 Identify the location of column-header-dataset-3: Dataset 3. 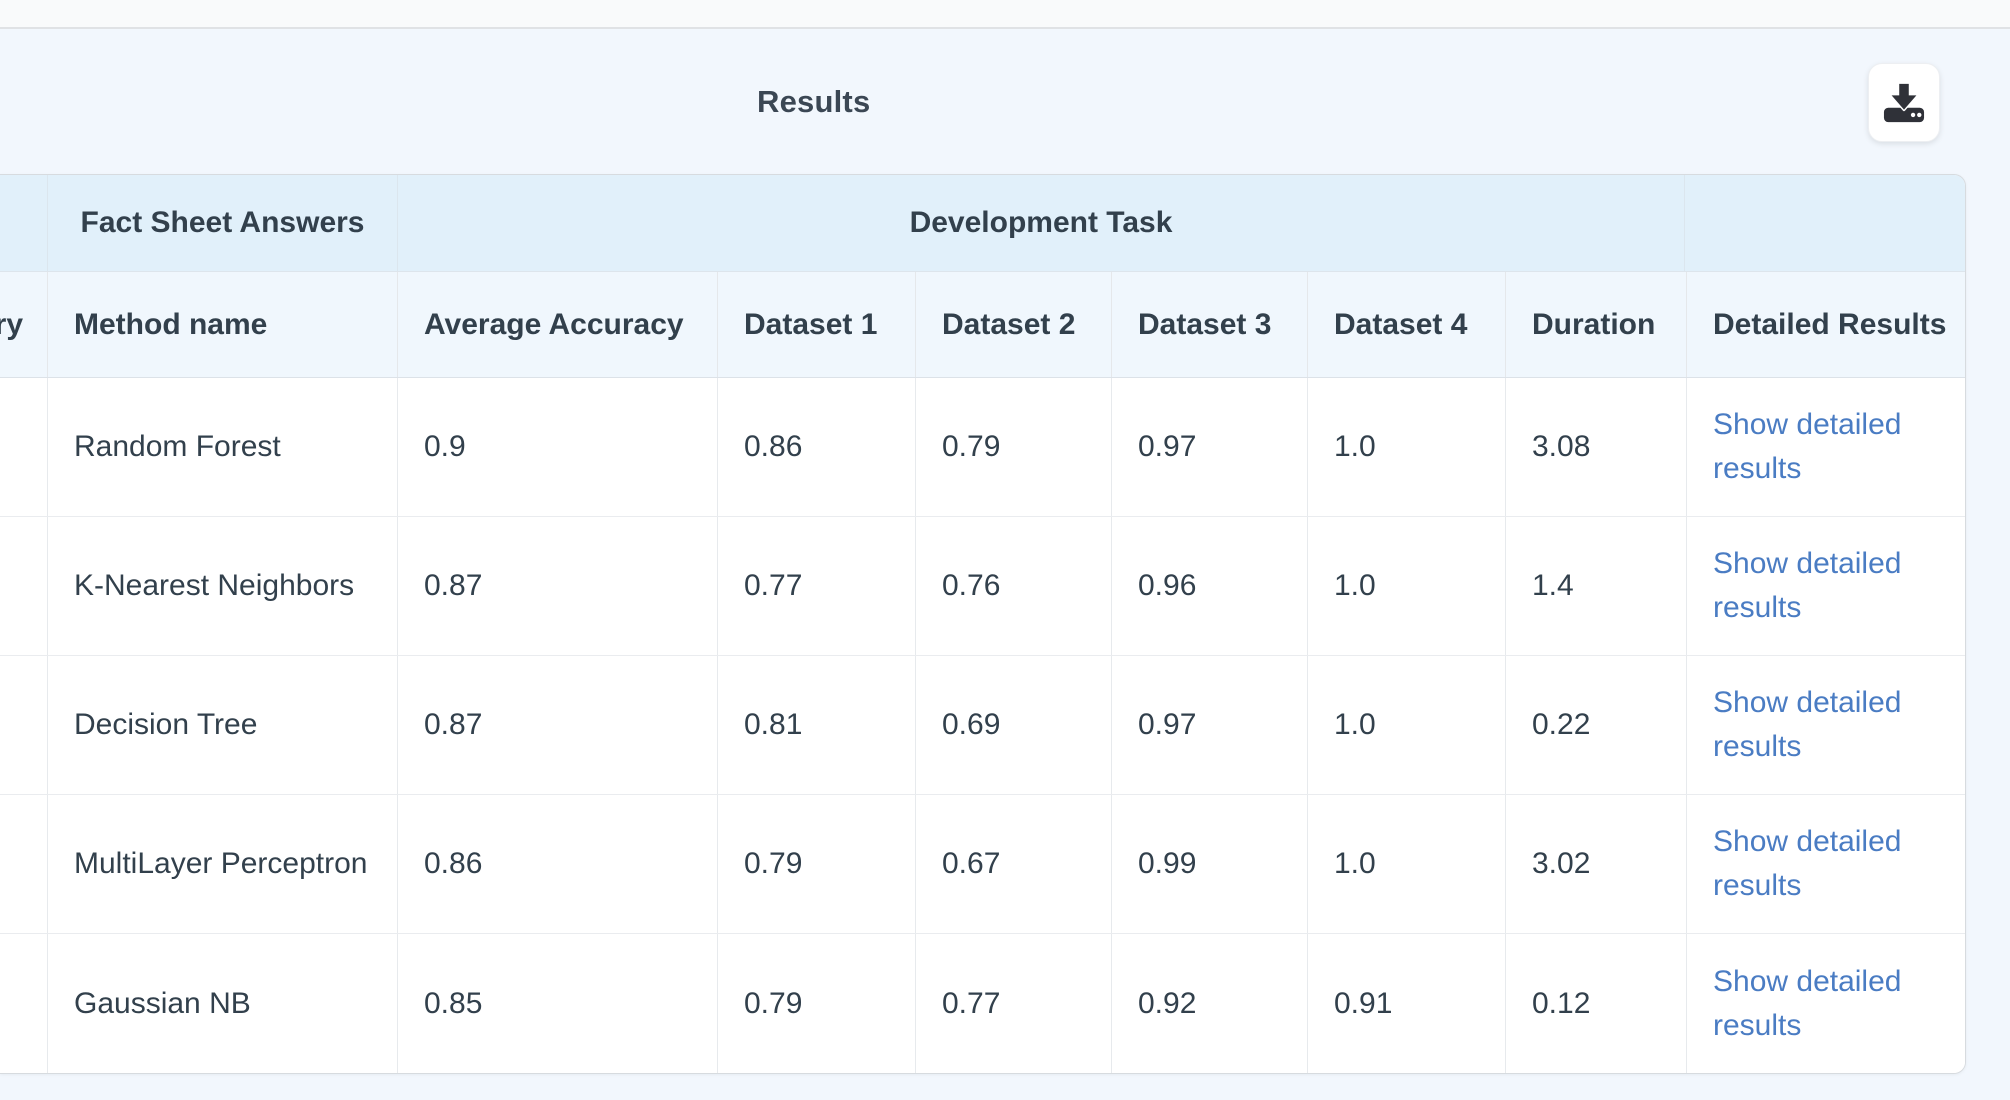
(1210, 324).